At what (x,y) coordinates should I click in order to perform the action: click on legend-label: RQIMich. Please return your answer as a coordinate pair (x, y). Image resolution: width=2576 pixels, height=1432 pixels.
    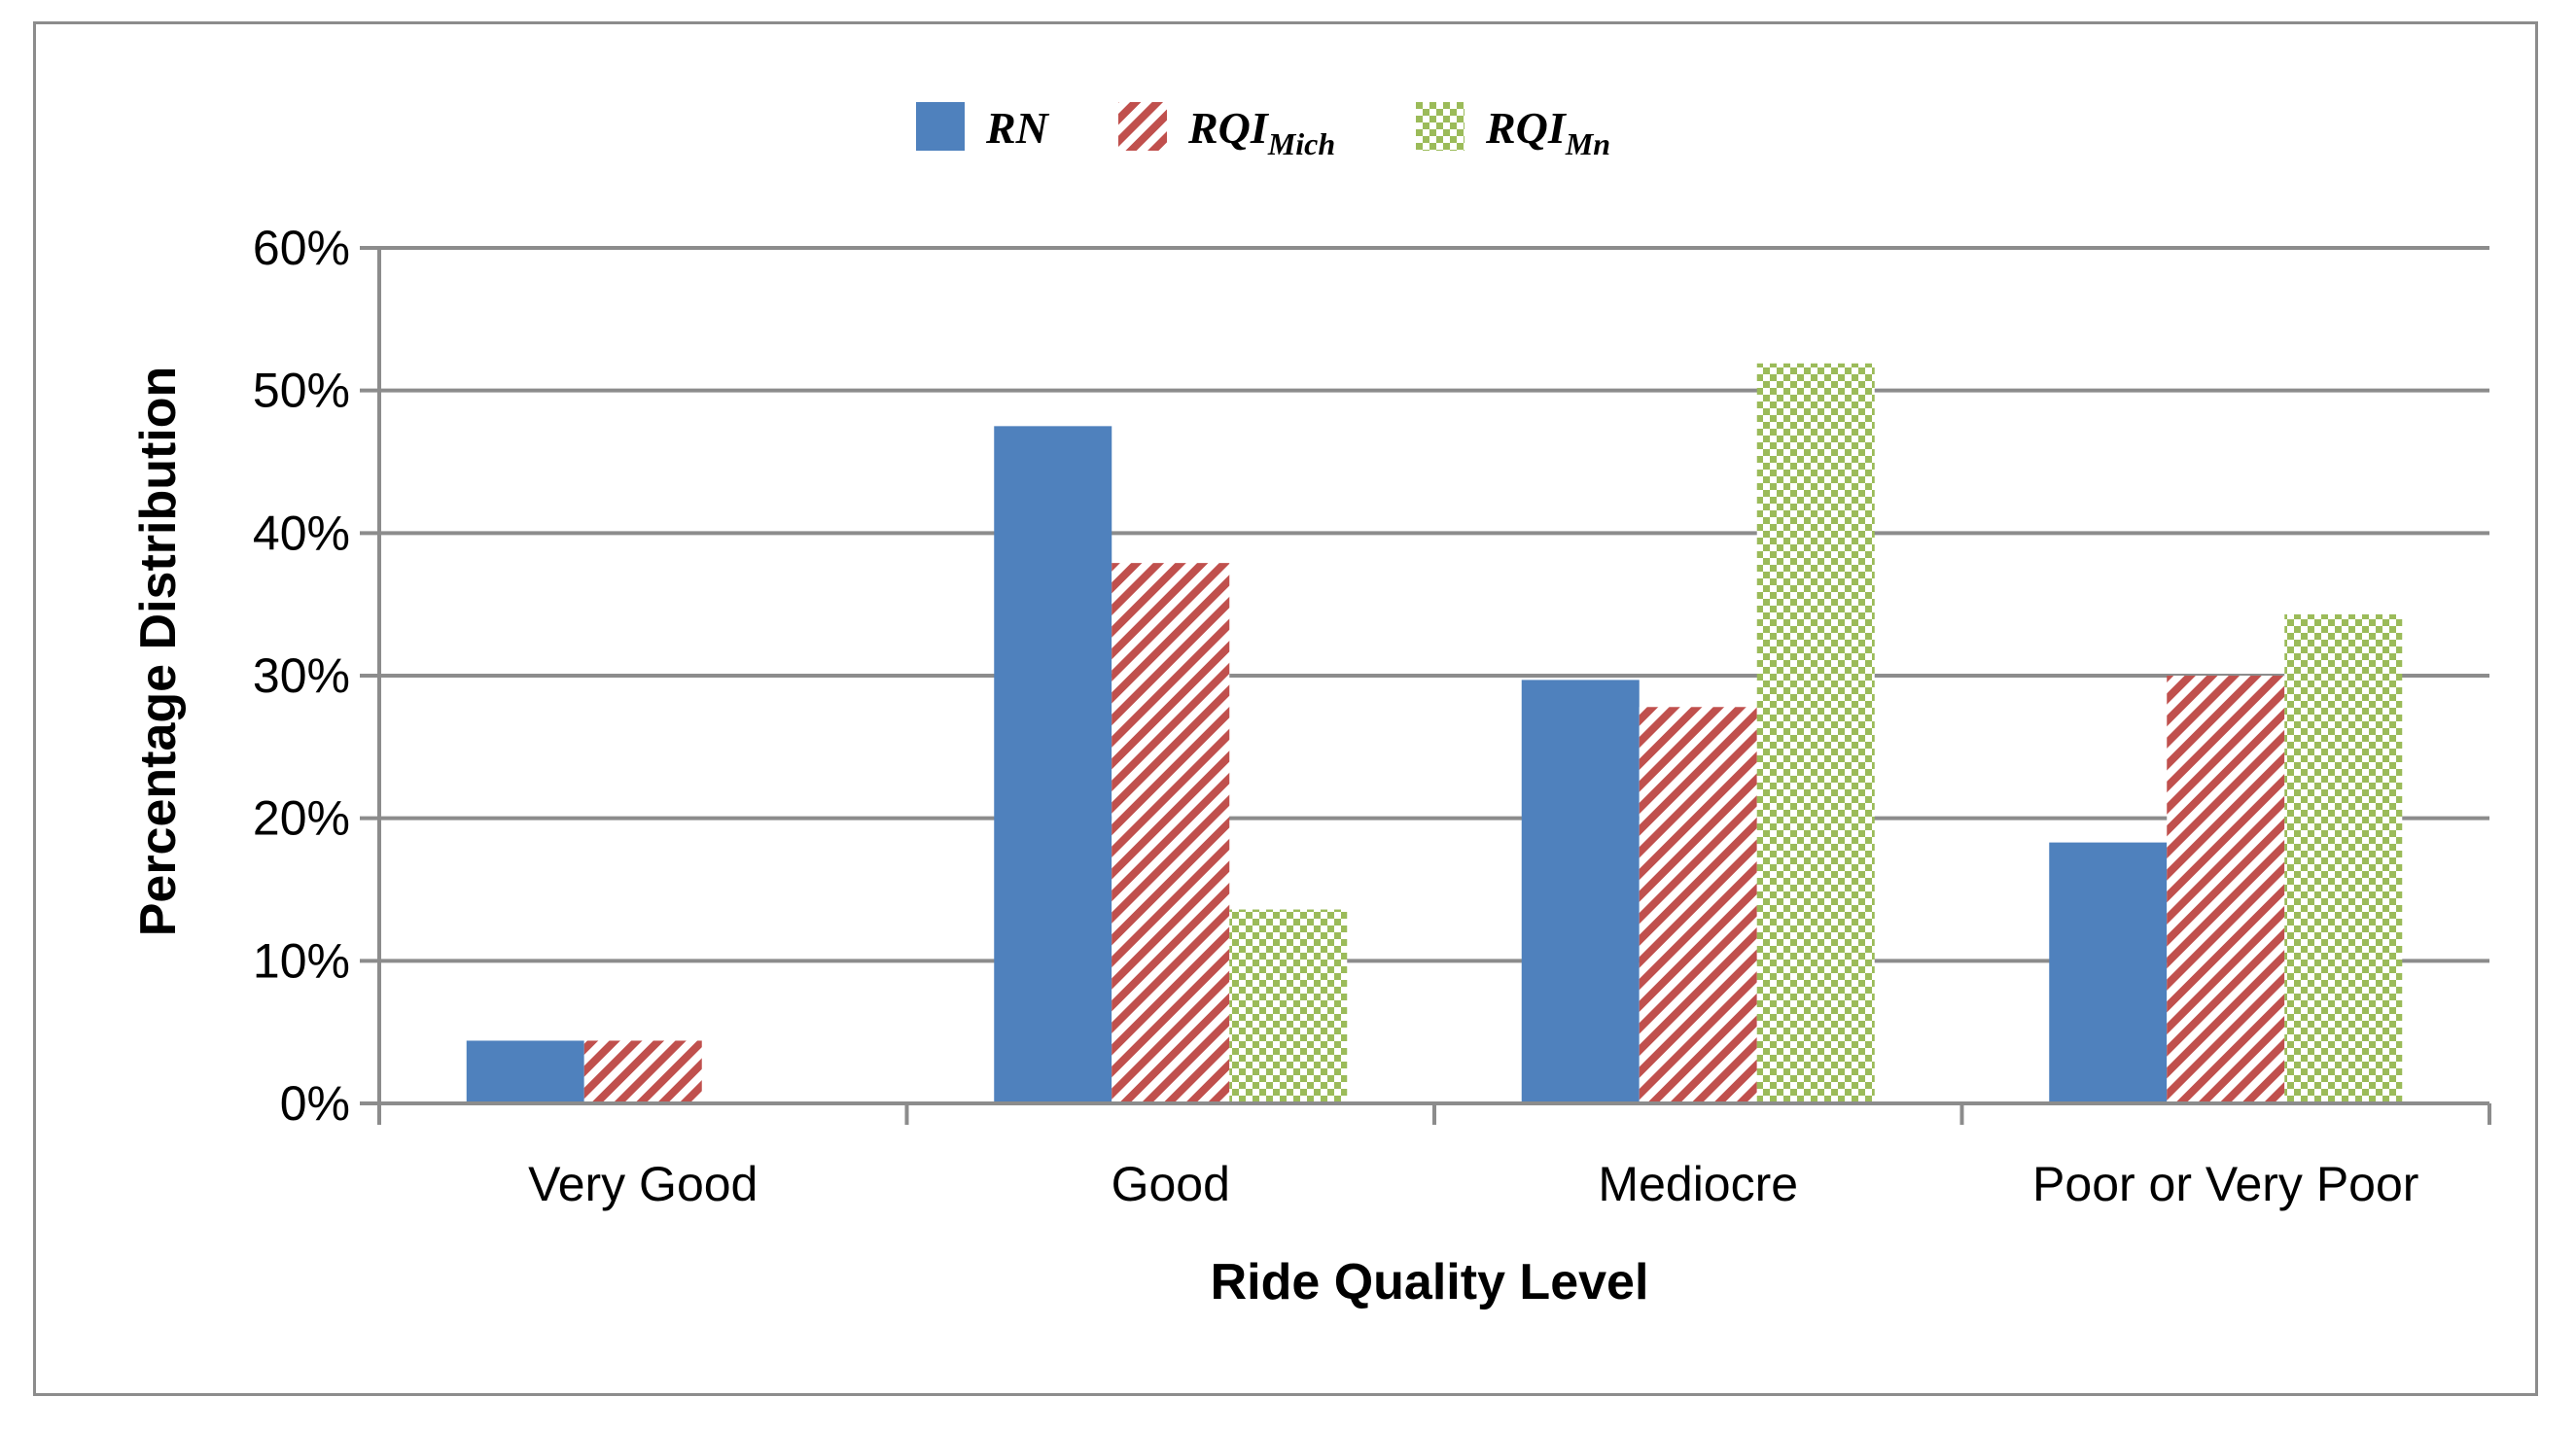
    Looking at the image, I should click on (1261, 132).